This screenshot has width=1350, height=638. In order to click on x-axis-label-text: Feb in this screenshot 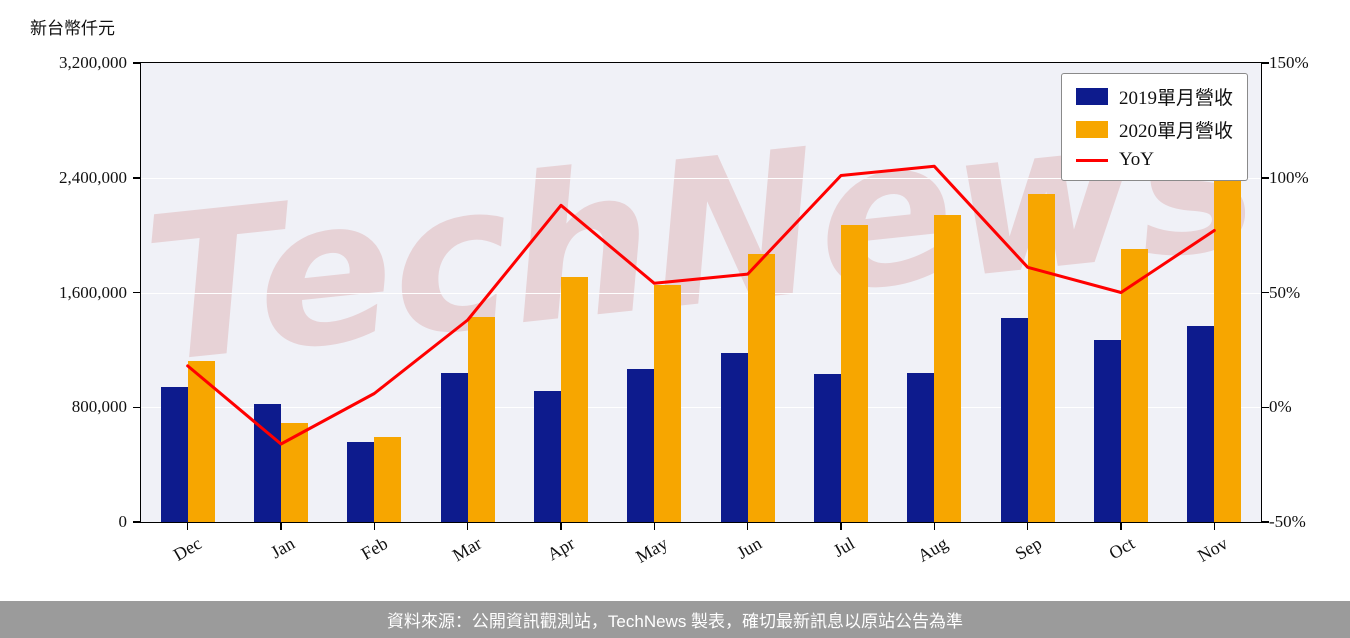, I will do `click(374, 548)`.